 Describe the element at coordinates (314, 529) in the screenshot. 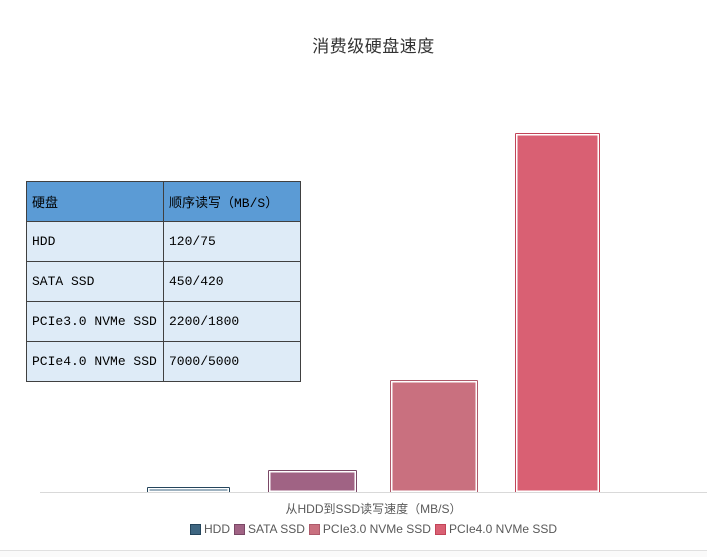

I see `legend-swatch-pcie3-nvme-ssd` at that location.